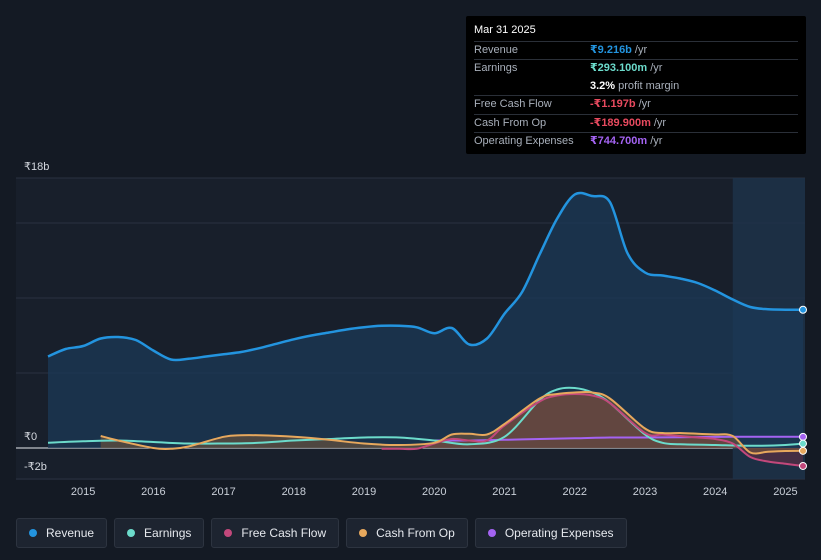  What do you see at coordinates (532, 86) in the screenshot?
I see `tooltip-row-label` at bounding box center [532, 86].